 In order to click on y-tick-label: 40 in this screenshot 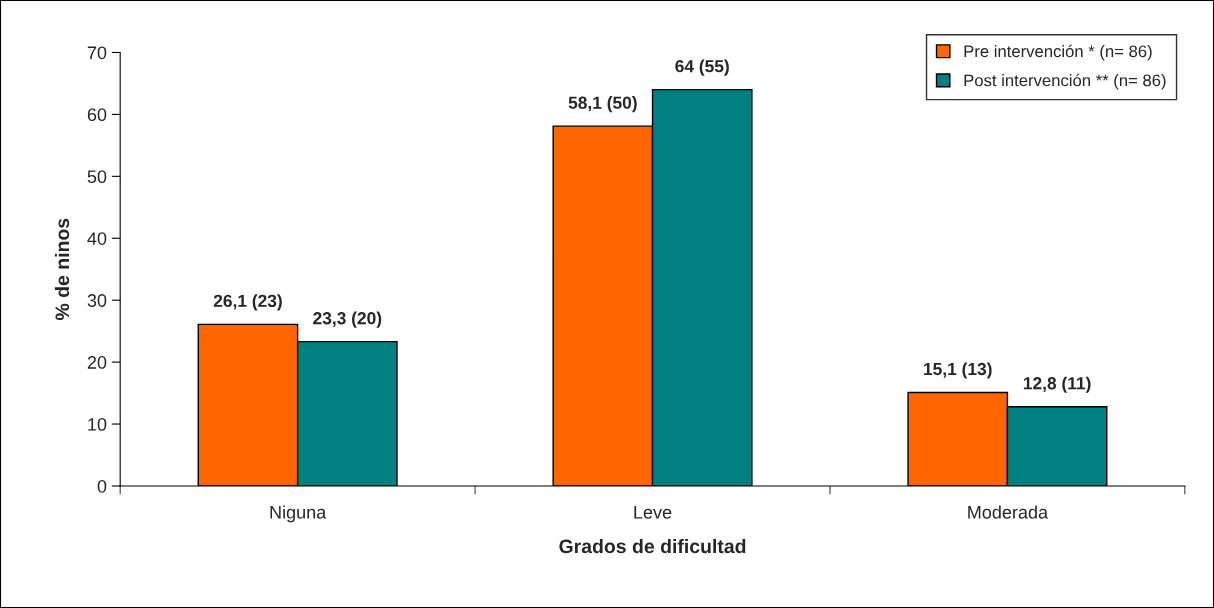, I will do `click(97, 238)`.